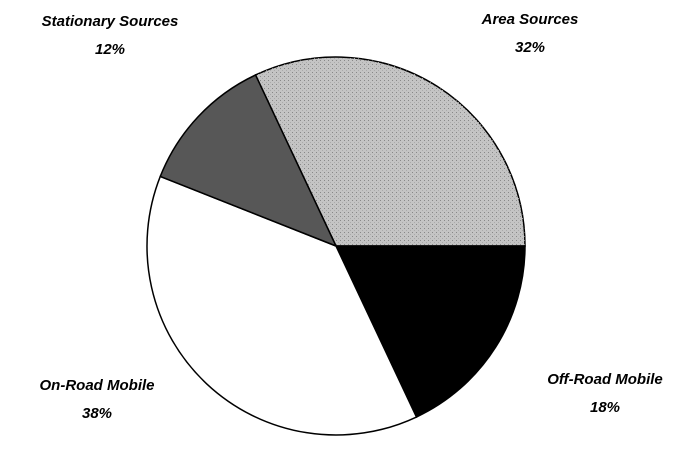 This screenshot has height=461, width=686. I want to click on slice-value-label: 32%, so click(530, 47).